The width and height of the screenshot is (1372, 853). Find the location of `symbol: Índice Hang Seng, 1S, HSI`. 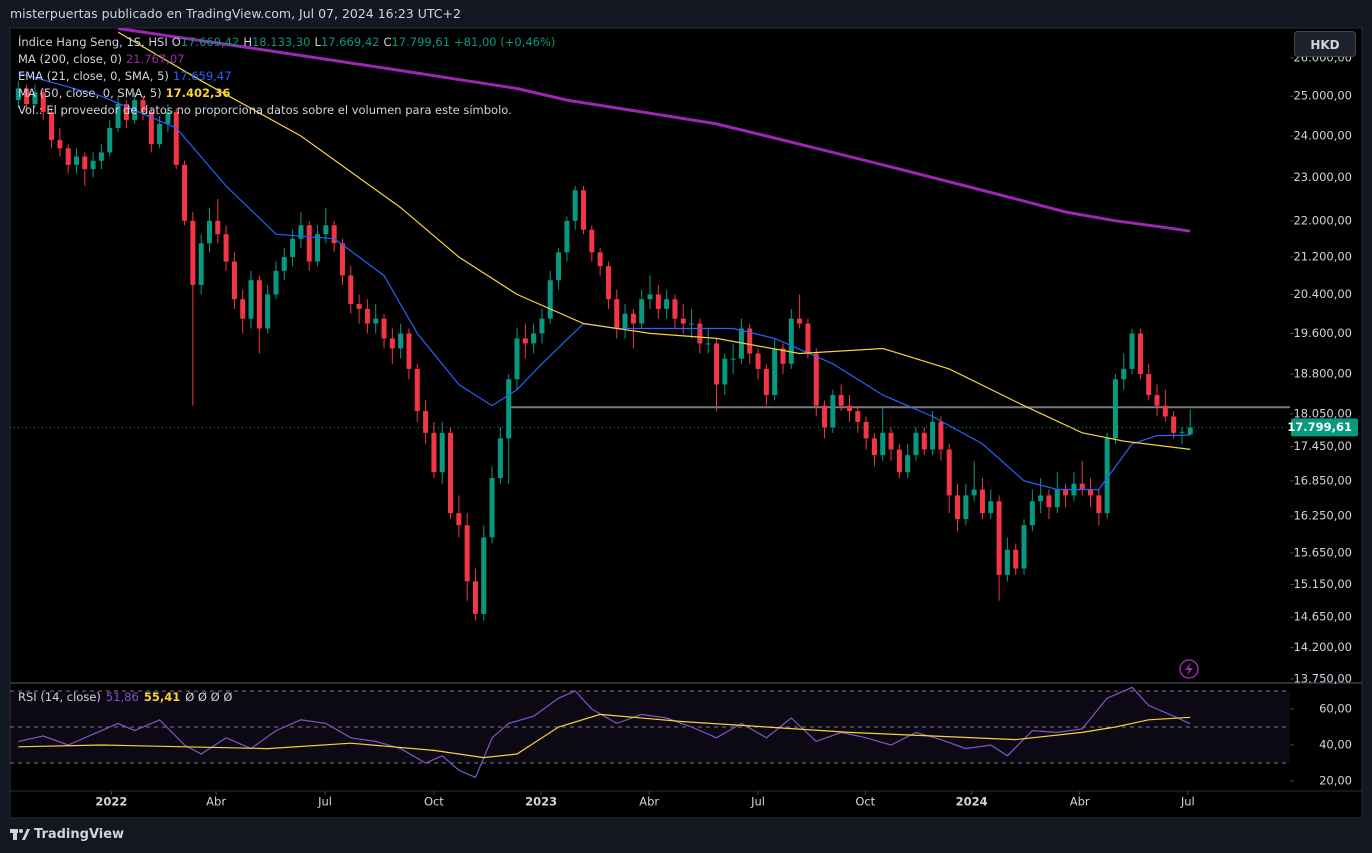

symbol: Índice Hang Seng, 1S, HSI is located at coordinates (93, 42).